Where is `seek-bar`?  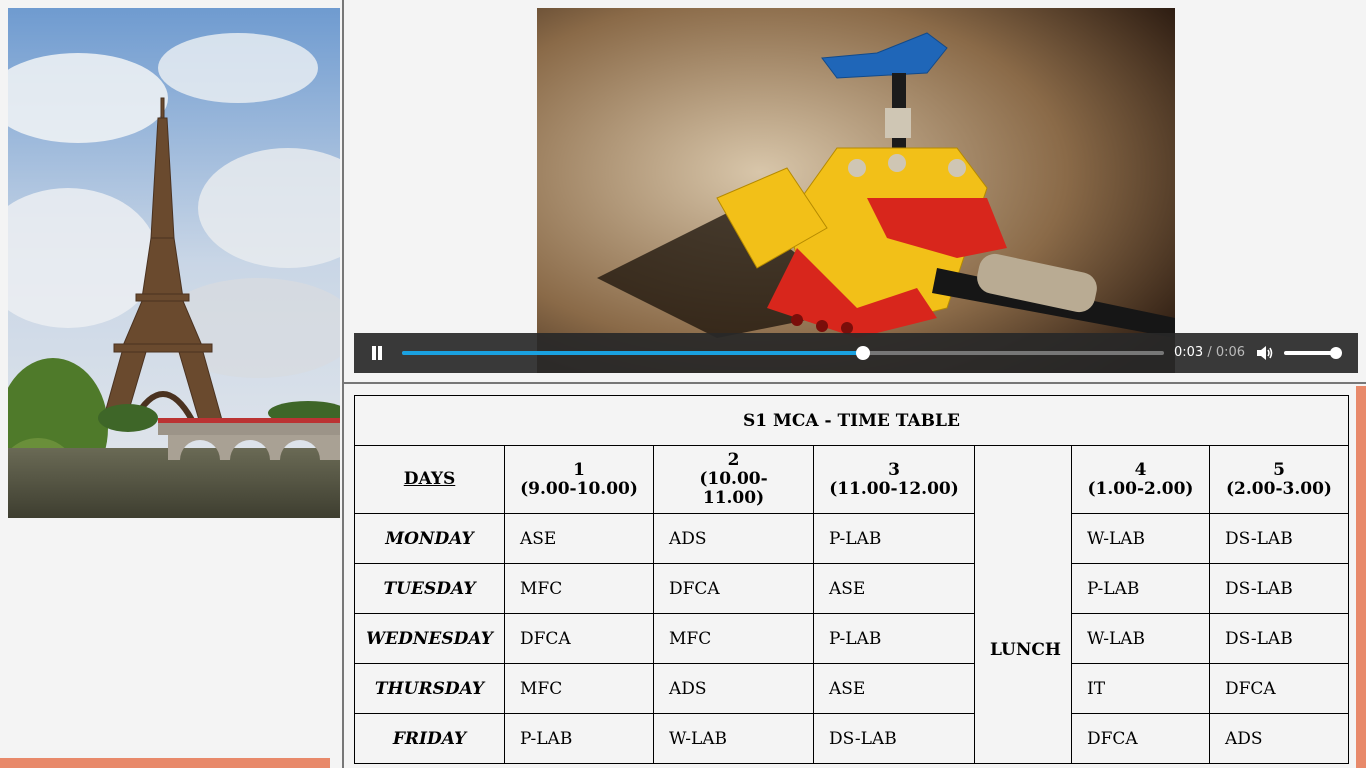 seek-bar is located at coordinates (783, 353).